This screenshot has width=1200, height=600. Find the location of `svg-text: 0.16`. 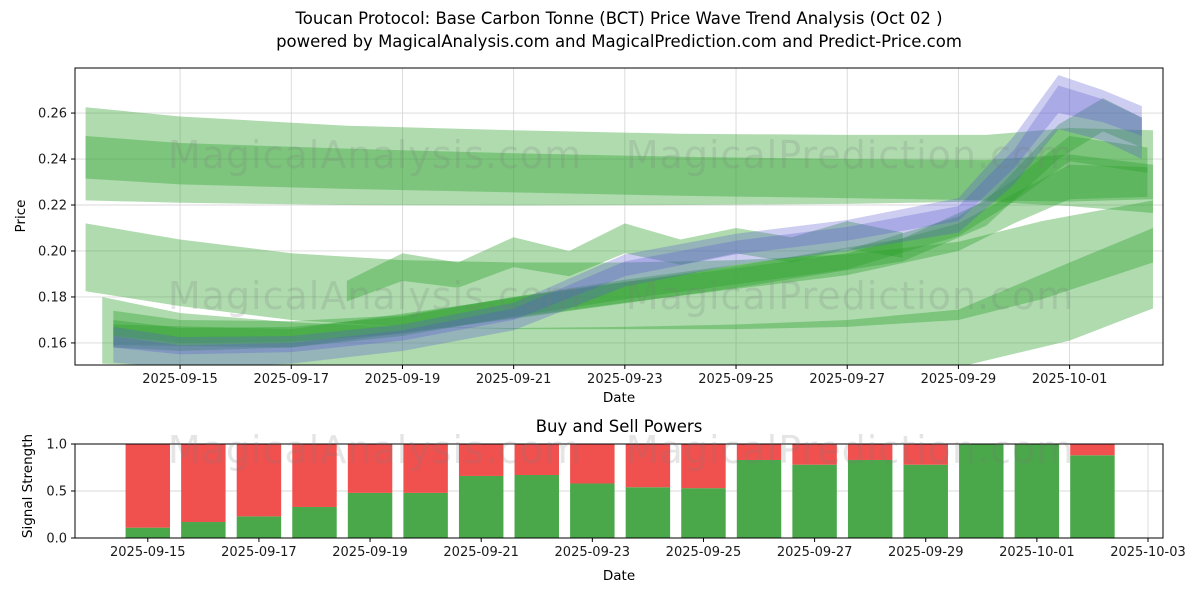

svg-text: 0.16 is located at coordinates (52, 343).